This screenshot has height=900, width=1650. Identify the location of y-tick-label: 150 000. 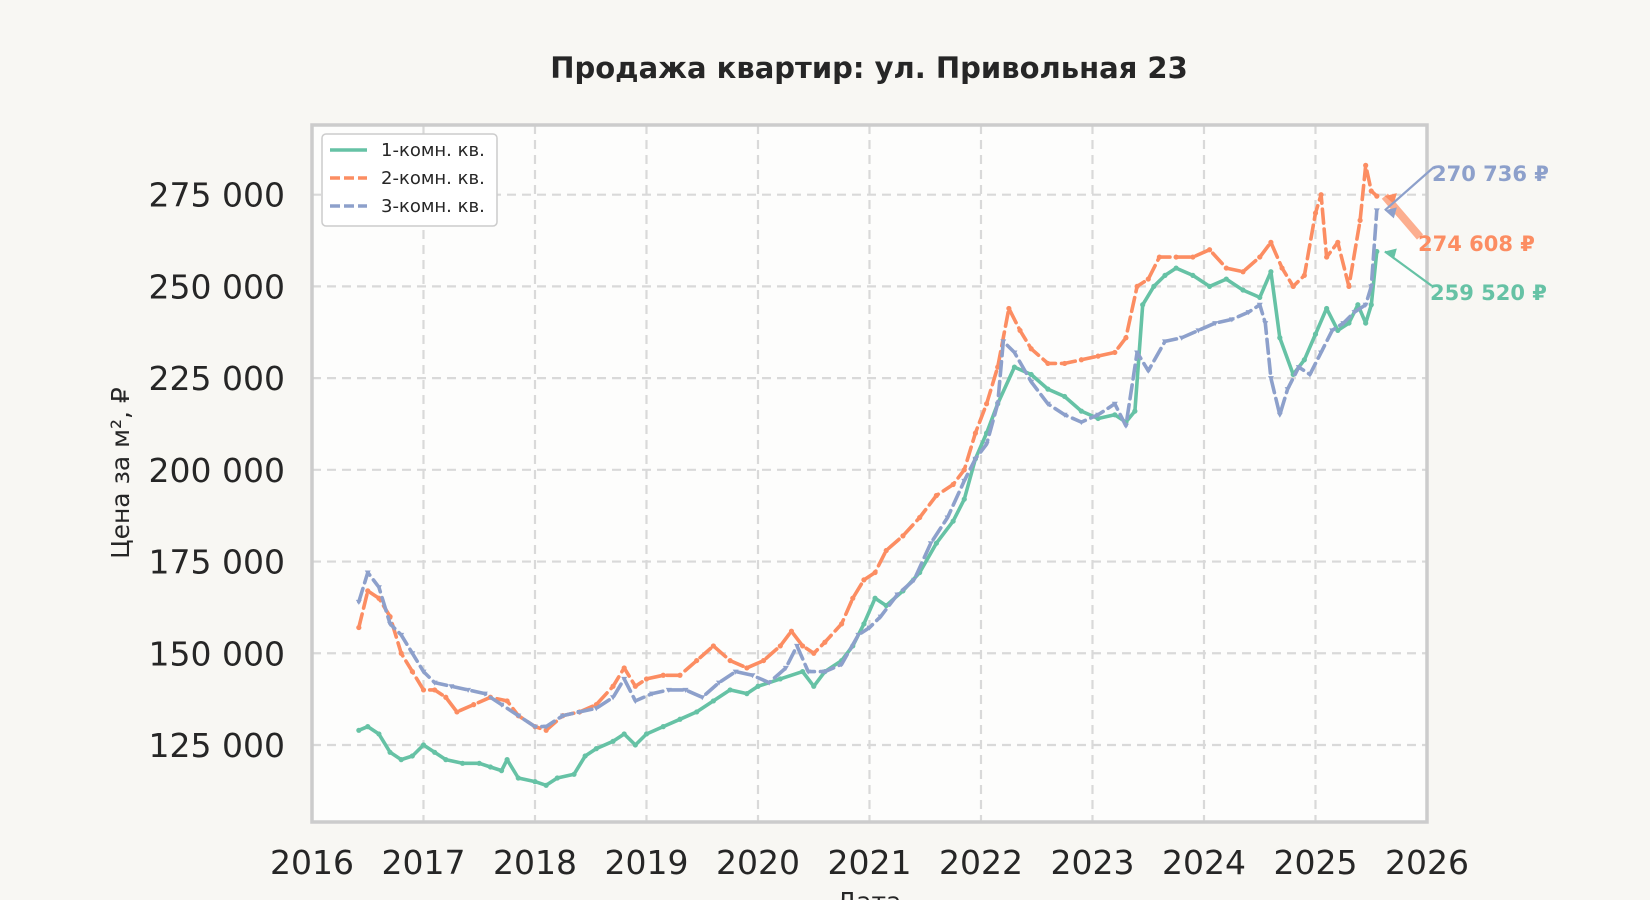
(217, 653).